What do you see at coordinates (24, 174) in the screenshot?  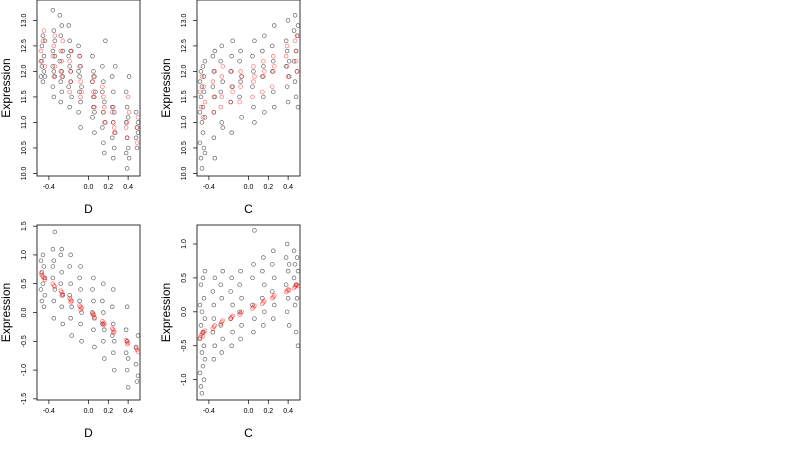 I see `y-tick-label-0: 10.0` at bounding box center [24, 174].